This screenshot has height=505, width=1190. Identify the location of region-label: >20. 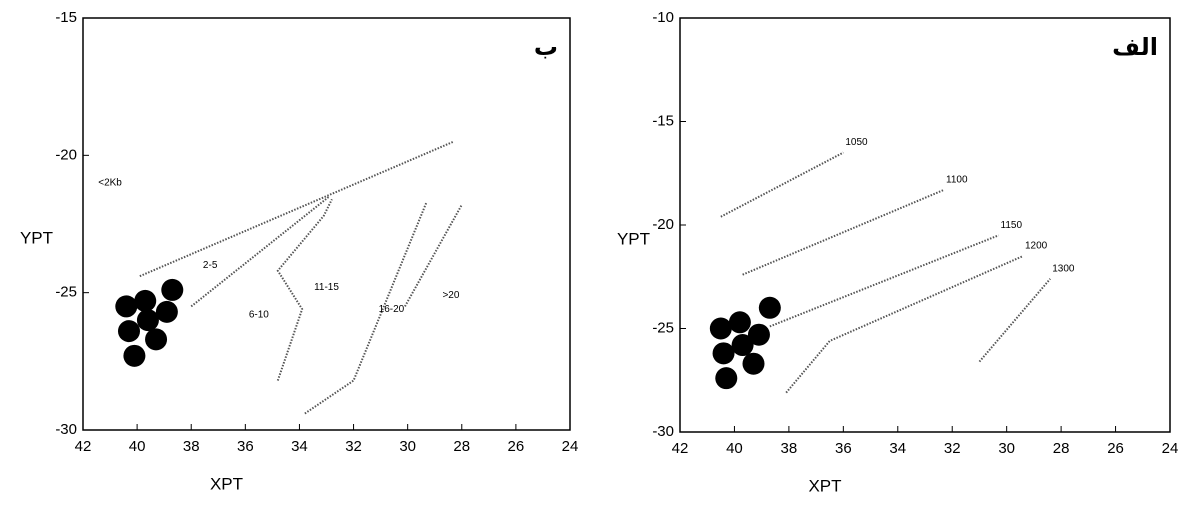
(450, 295).